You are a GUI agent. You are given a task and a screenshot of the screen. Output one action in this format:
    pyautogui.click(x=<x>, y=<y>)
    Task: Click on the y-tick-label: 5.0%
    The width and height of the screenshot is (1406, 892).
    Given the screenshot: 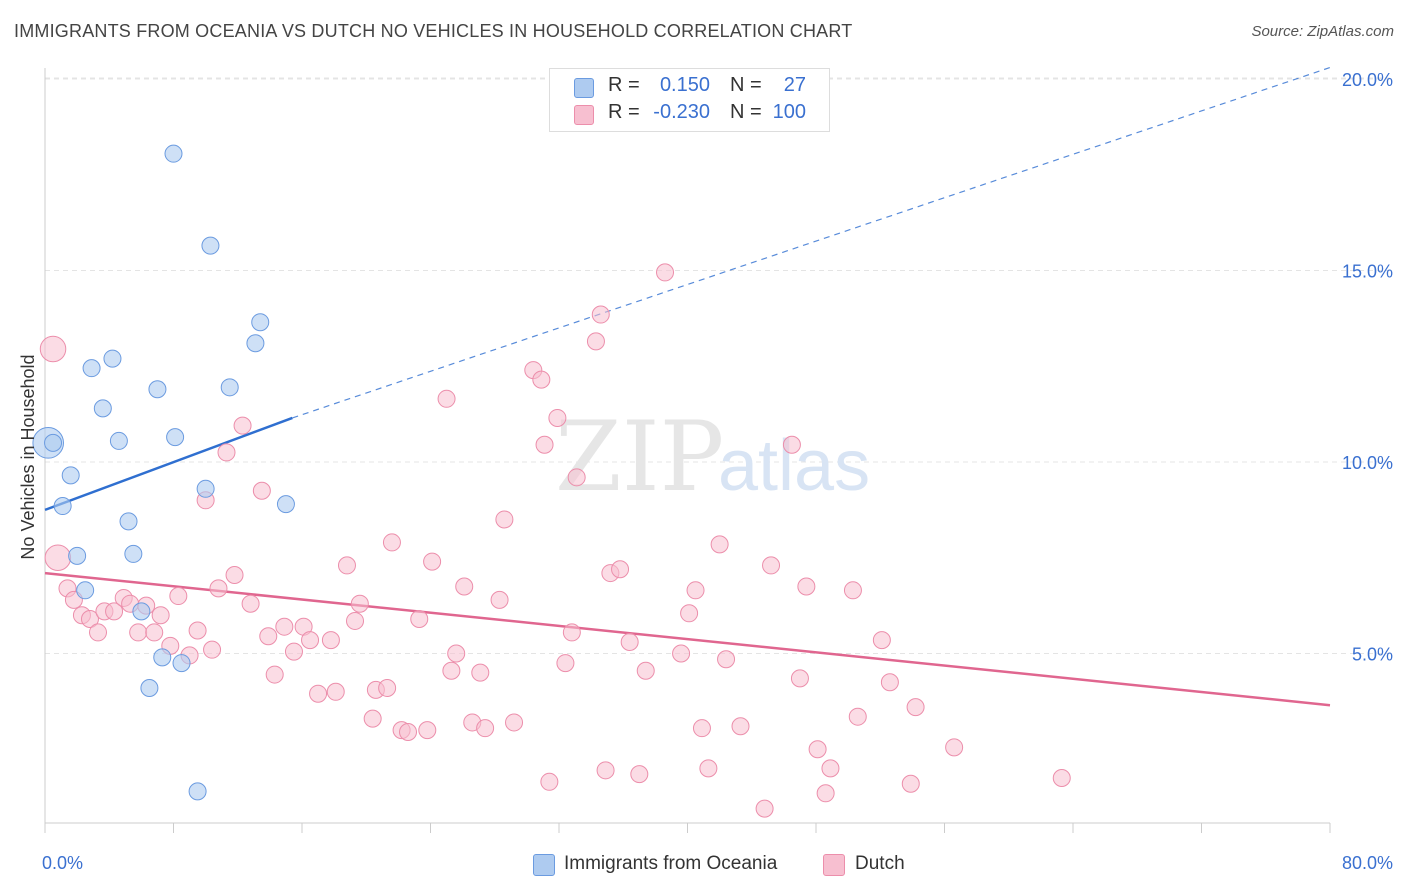 What is the action you would take?
    pyautogui.click(x=1372, y=655)
    